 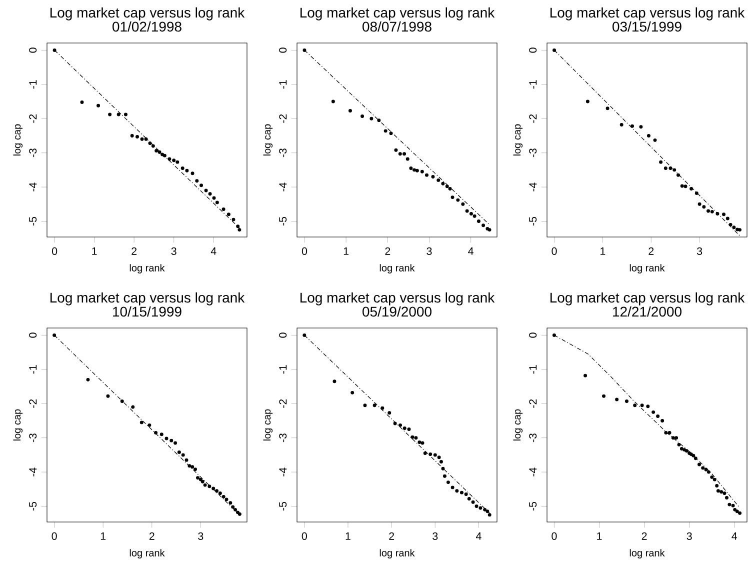 I want to click on y-tick-label: -1, so click(x=533, y=84).